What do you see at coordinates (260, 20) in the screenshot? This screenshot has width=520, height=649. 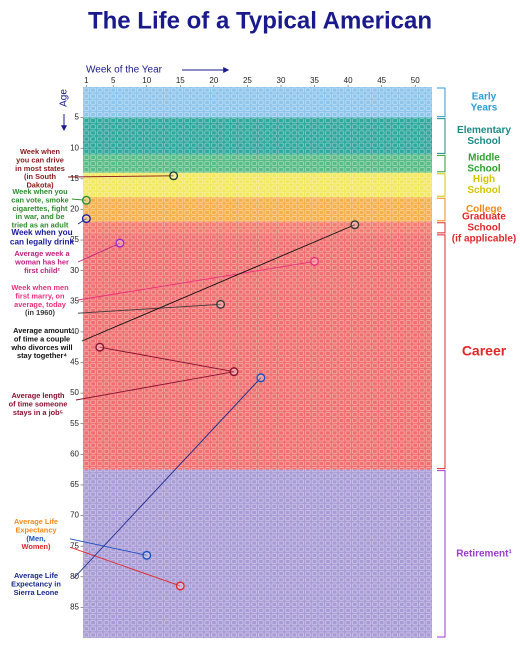 I see `chart-title: The Life of a Typical American` at bounding box center [260, 20].